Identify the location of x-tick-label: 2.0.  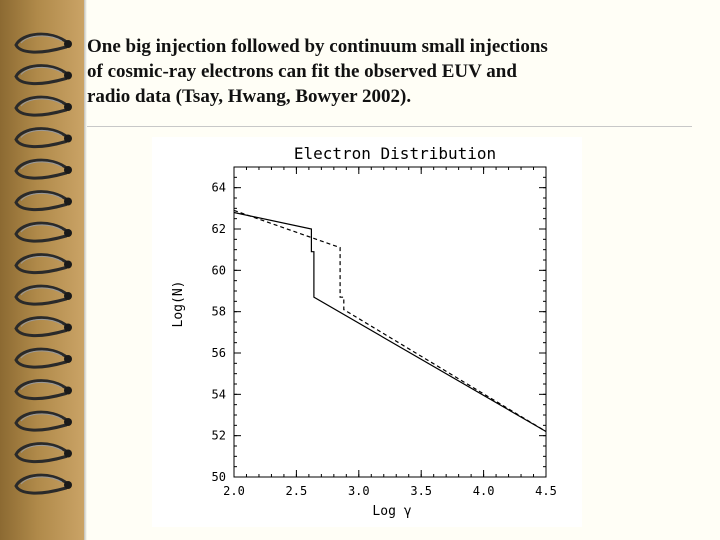
(234, 491).